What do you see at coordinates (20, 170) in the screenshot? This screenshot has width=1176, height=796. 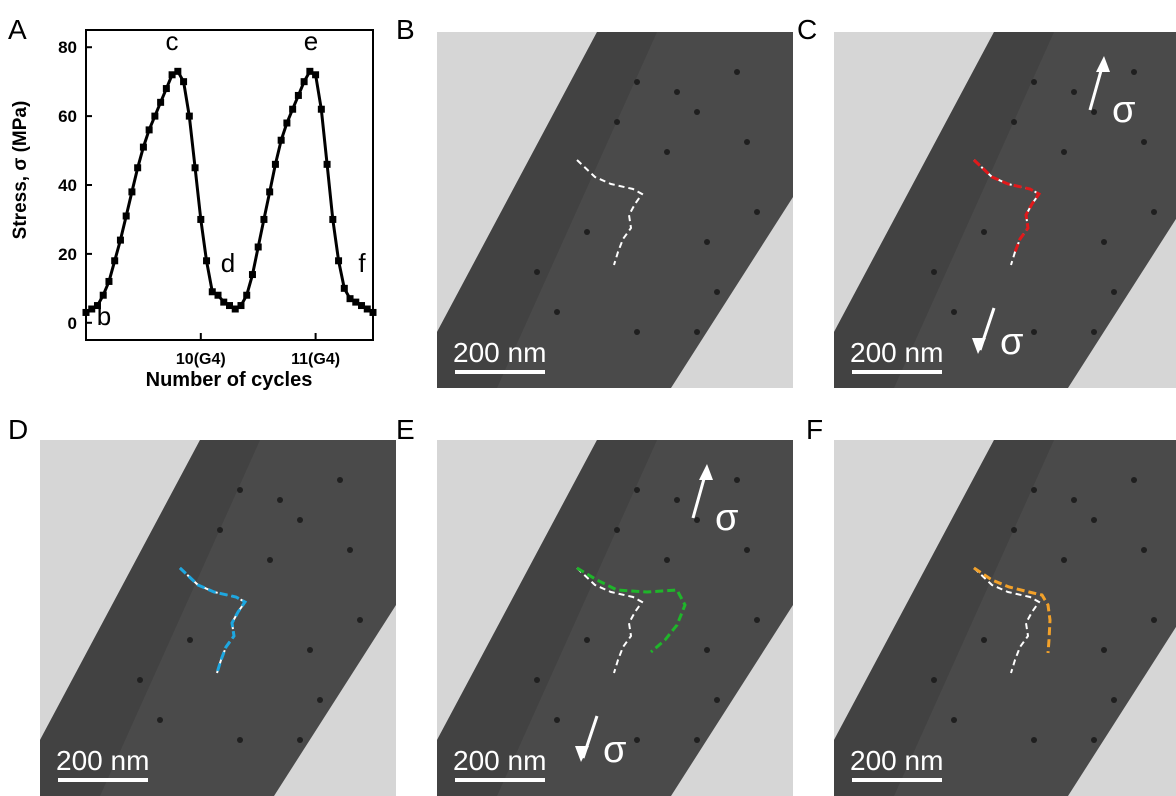 I see `y-axis-label: Stress, σ (MPa)` at bounding box center [20, 170].